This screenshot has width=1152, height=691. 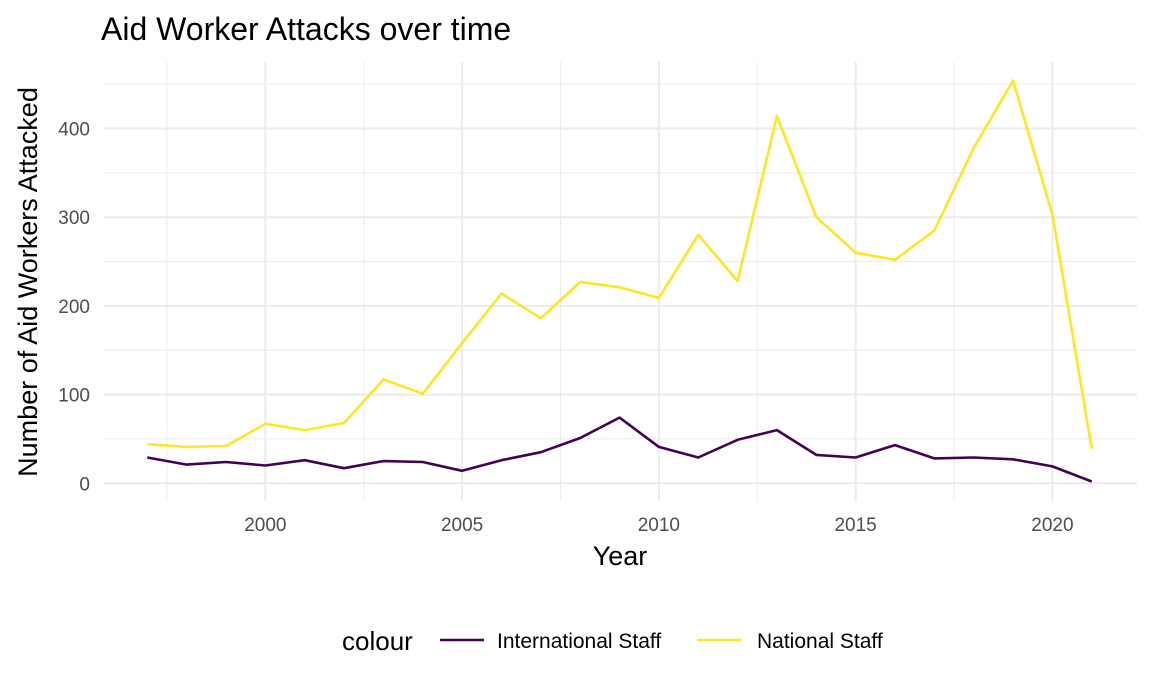 I want to click on legend: colour International Staff National Staff, so click(x=612, y=641).